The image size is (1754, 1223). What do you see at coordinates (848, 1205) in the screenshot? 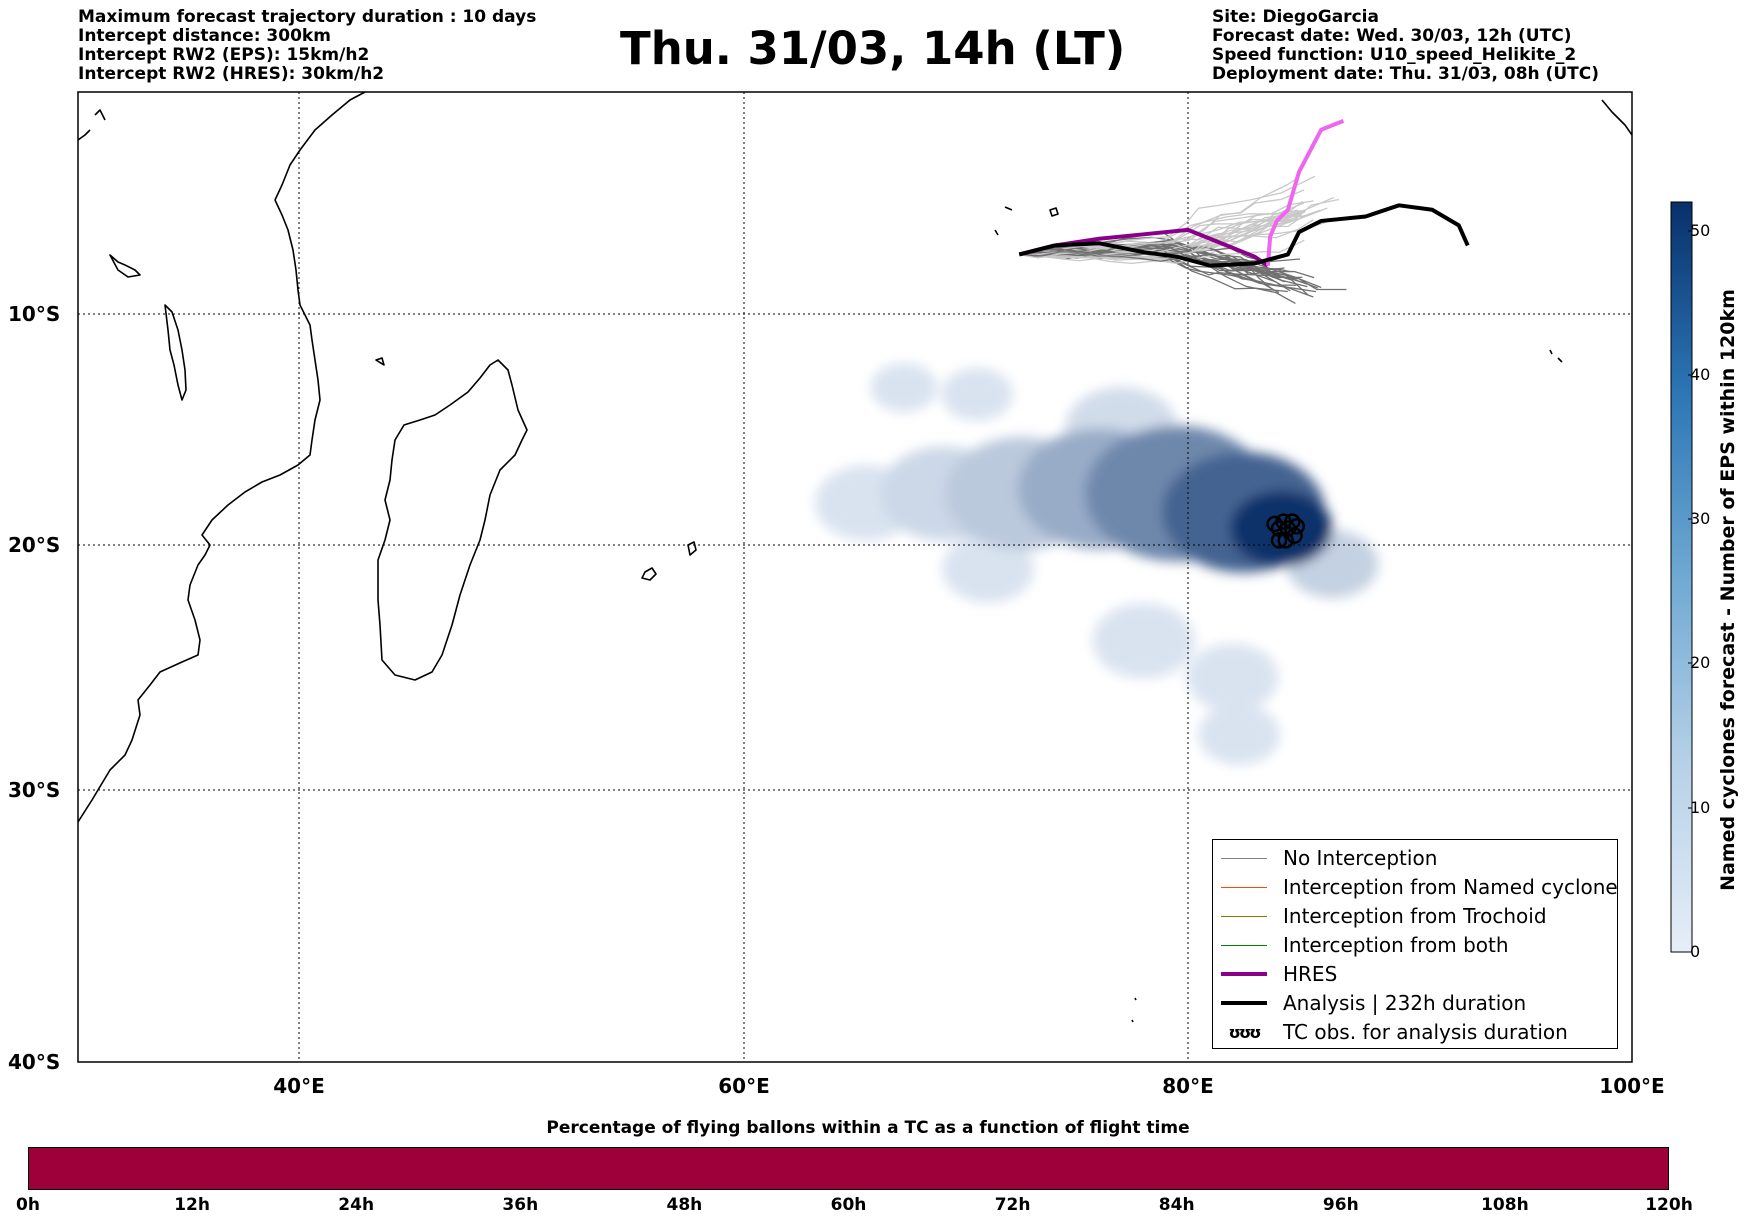
I see `progress-tick-label: 60h` at bounding box center [848, 1205].